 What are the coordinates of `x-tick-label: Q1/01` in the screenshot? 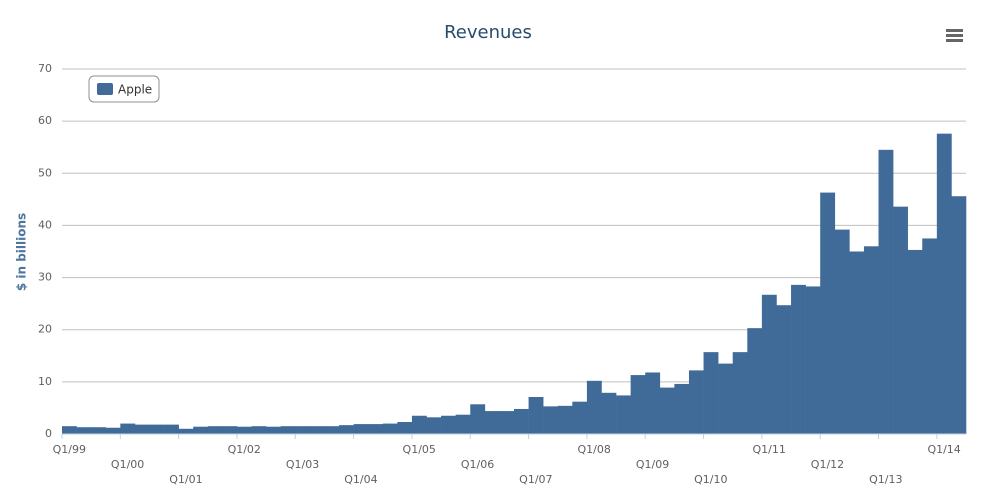 It's located at (185, 479).